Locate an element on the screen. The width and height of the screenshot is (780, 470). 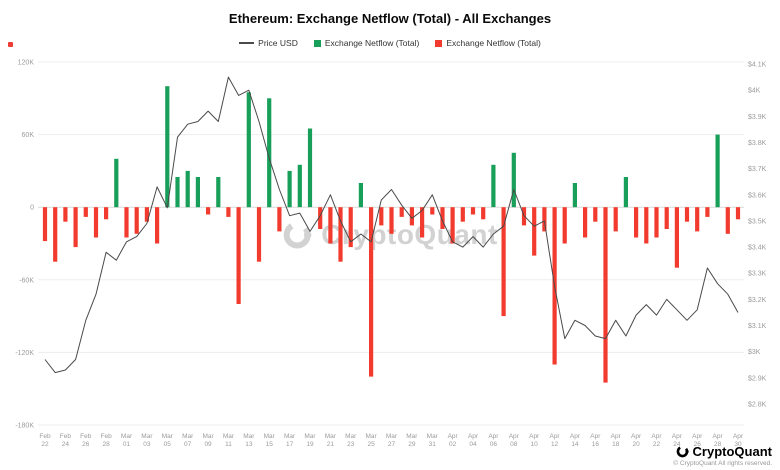
right-axis-tick-label: $3.7K is located at coordinates (757, 169).